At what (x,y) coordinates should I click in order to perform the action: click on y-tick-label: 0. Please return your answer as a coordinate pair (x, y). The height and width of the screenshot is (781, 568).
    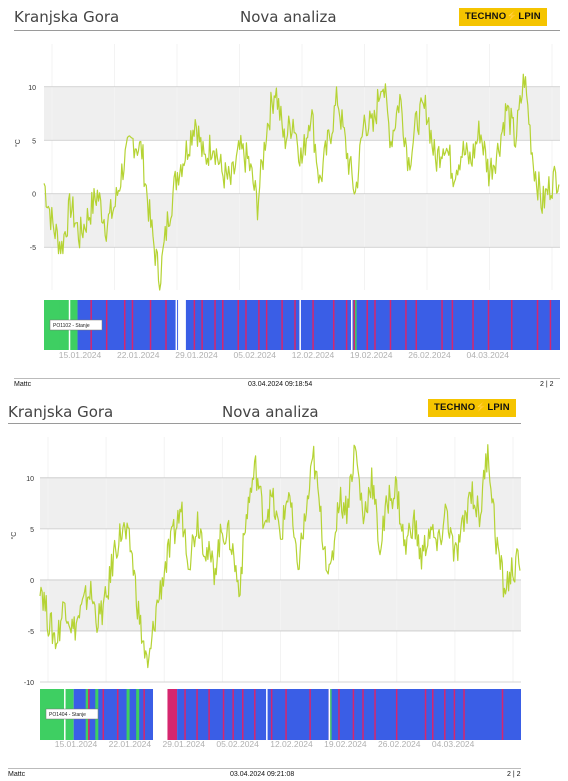
    Looking at the image, I should click on (32, 581).